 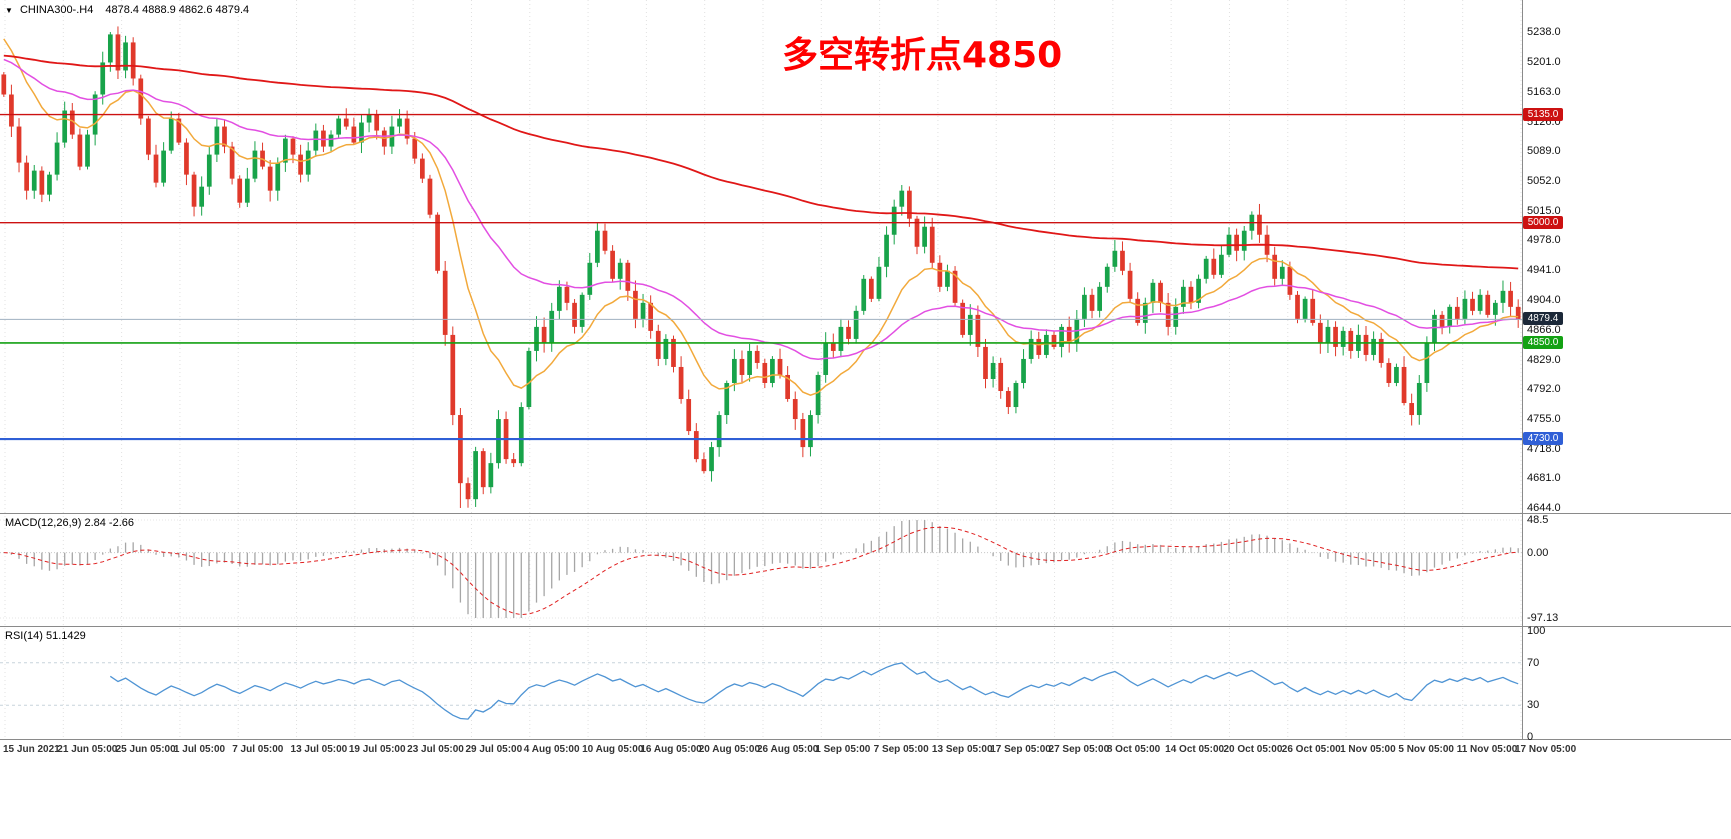 I want to click on rsi-axis-label: 70, so click(x=1533, y=662).